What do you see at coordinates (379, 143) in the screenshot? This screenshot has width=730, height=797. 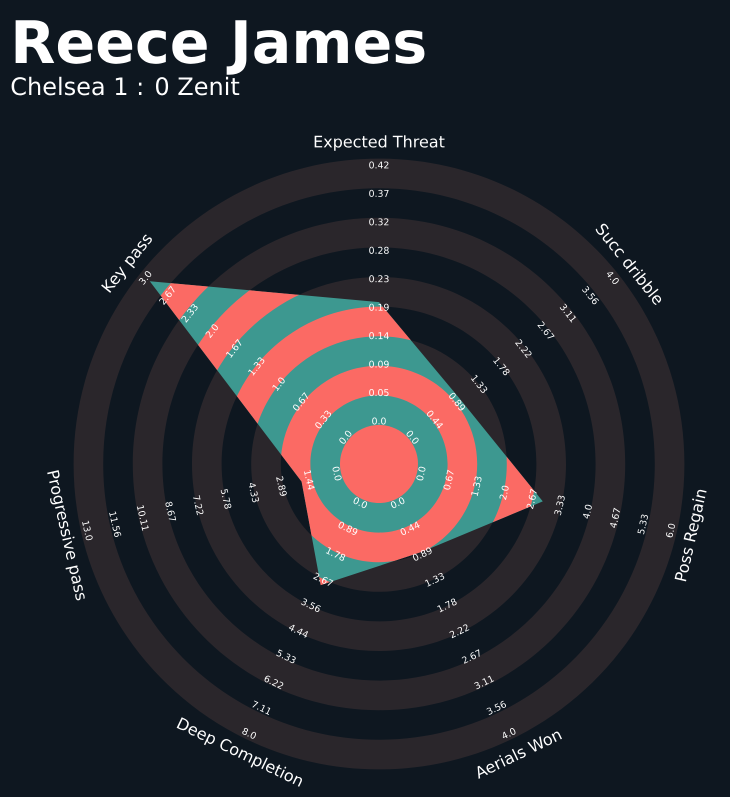 I see `spoke-label: Expected Threat` at bounding box center [379, 143].